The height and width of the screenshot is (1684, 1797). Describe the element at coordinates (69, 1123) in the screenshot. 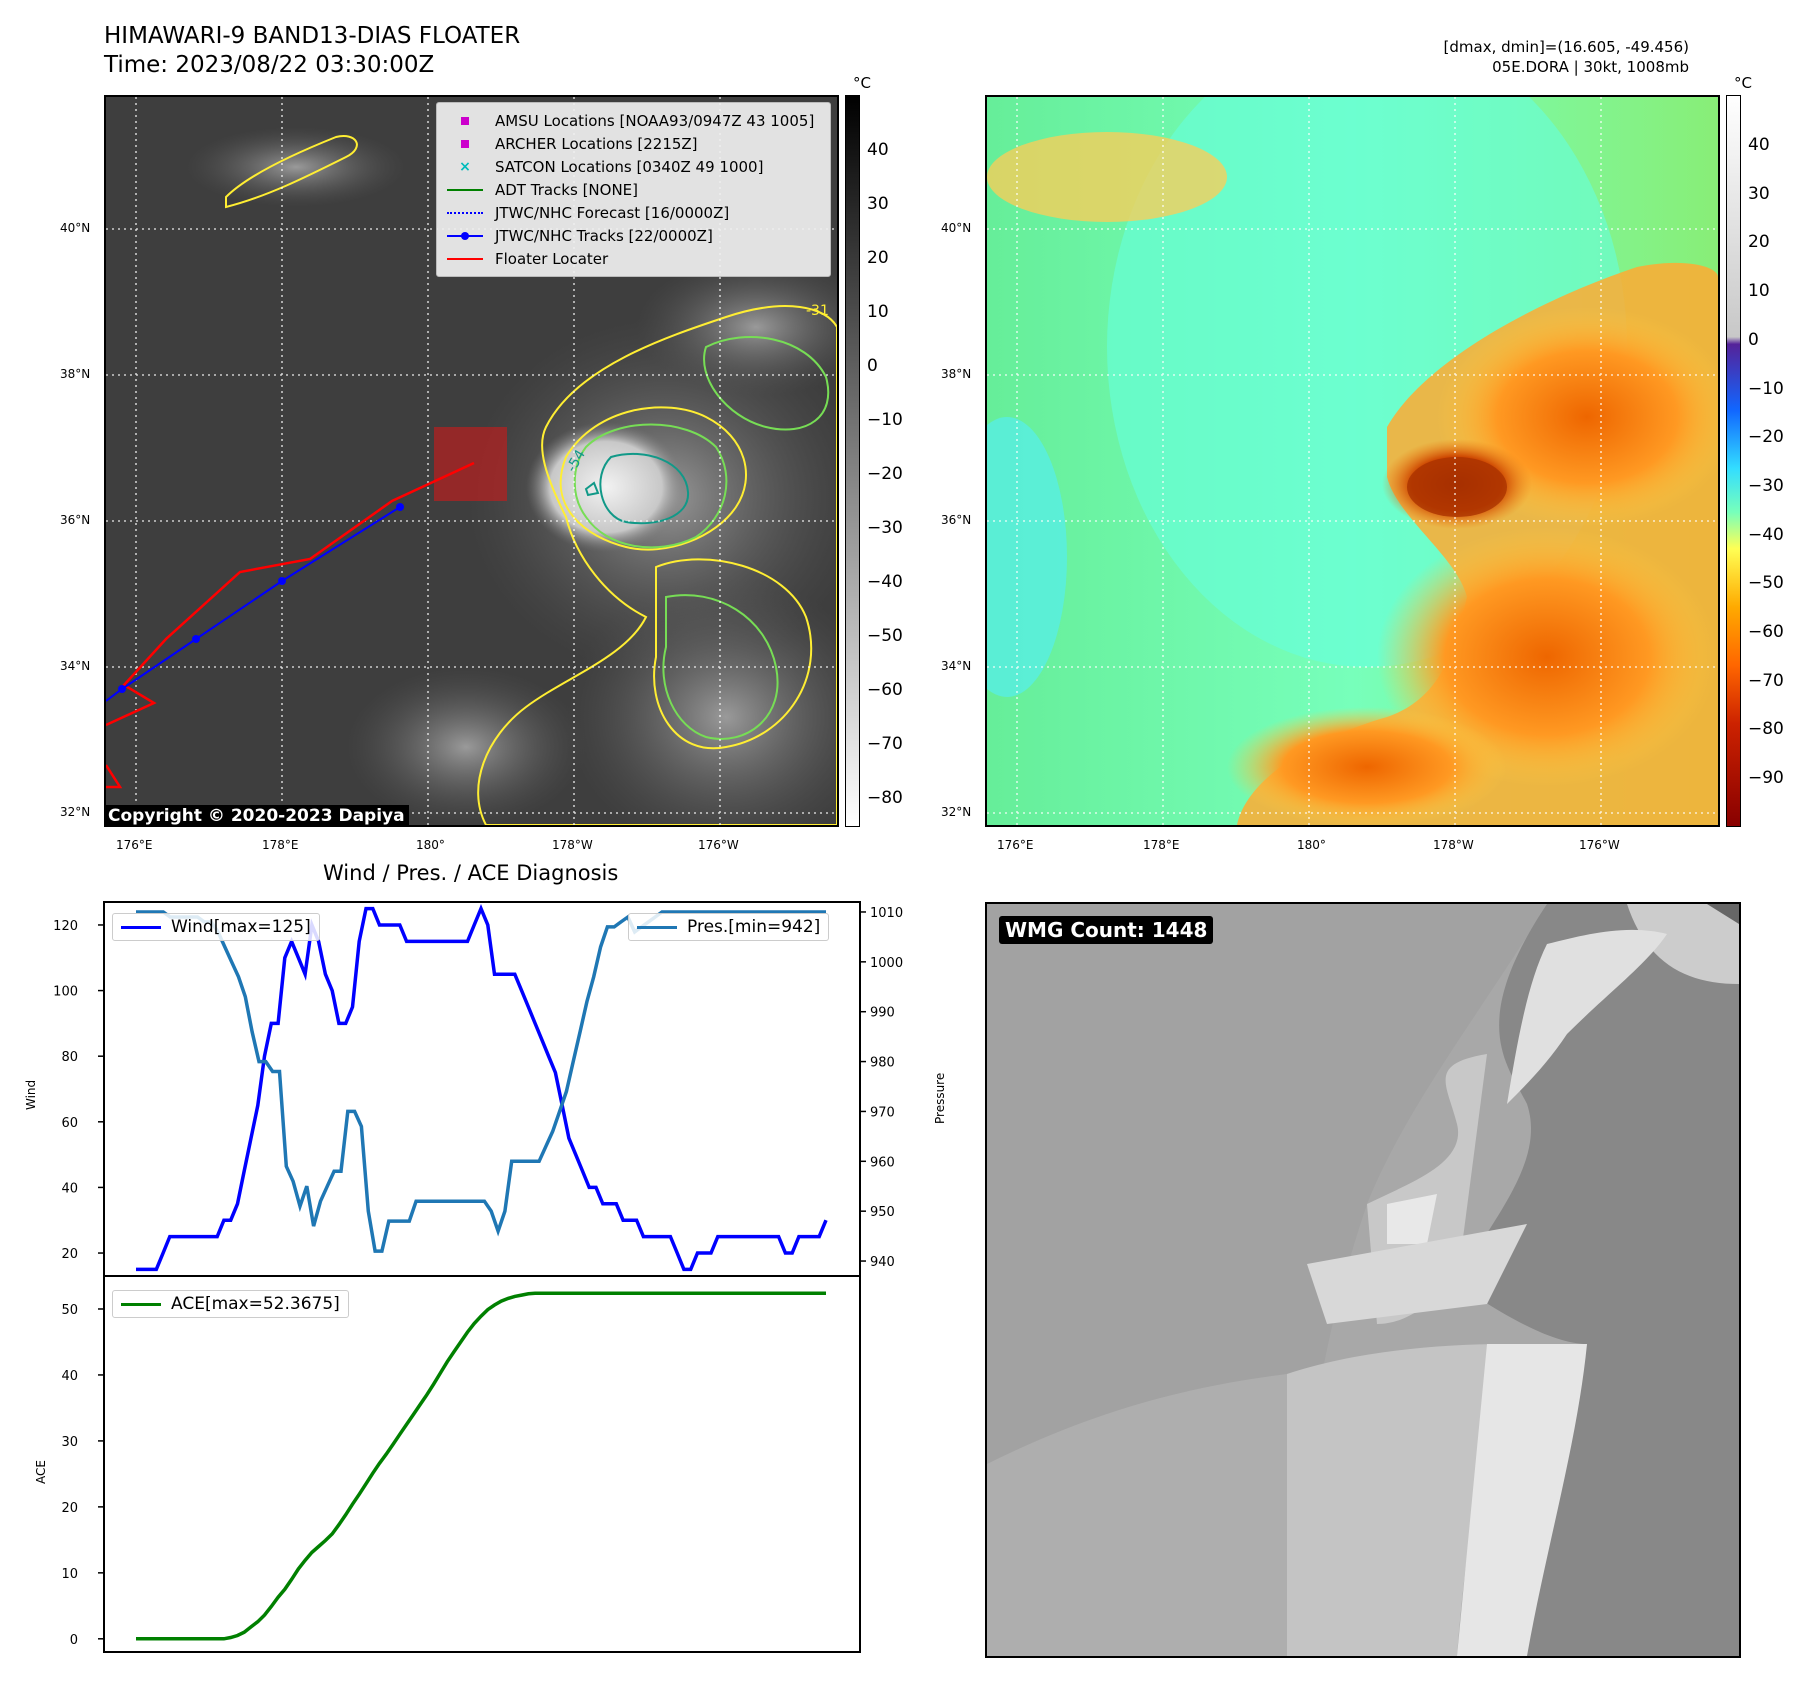

I see `wind-tick-label: 60` at that location.